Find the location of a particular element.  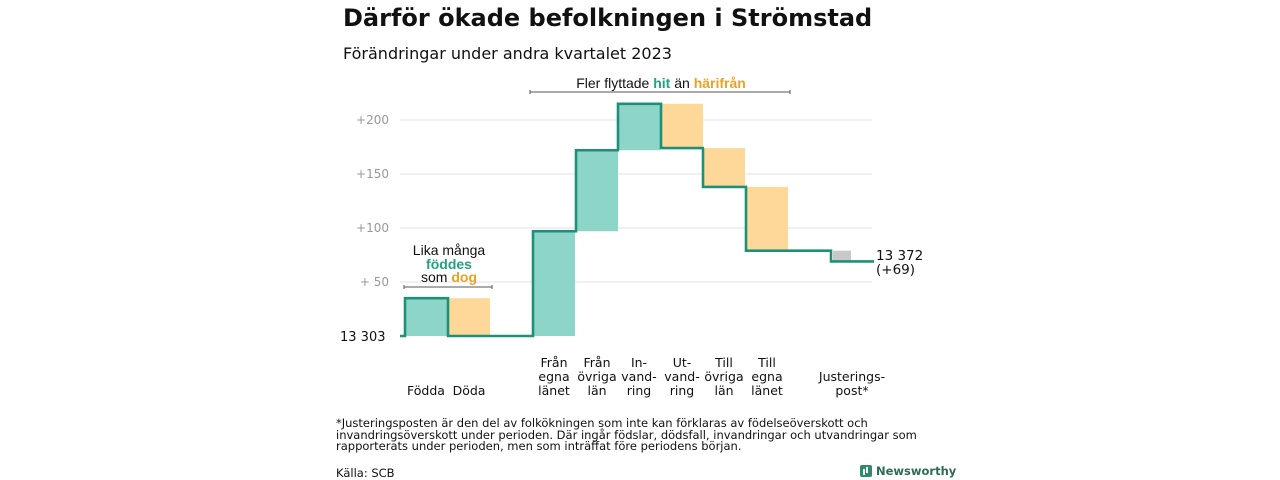

category-label: post* is located at coordinates (851, 390).